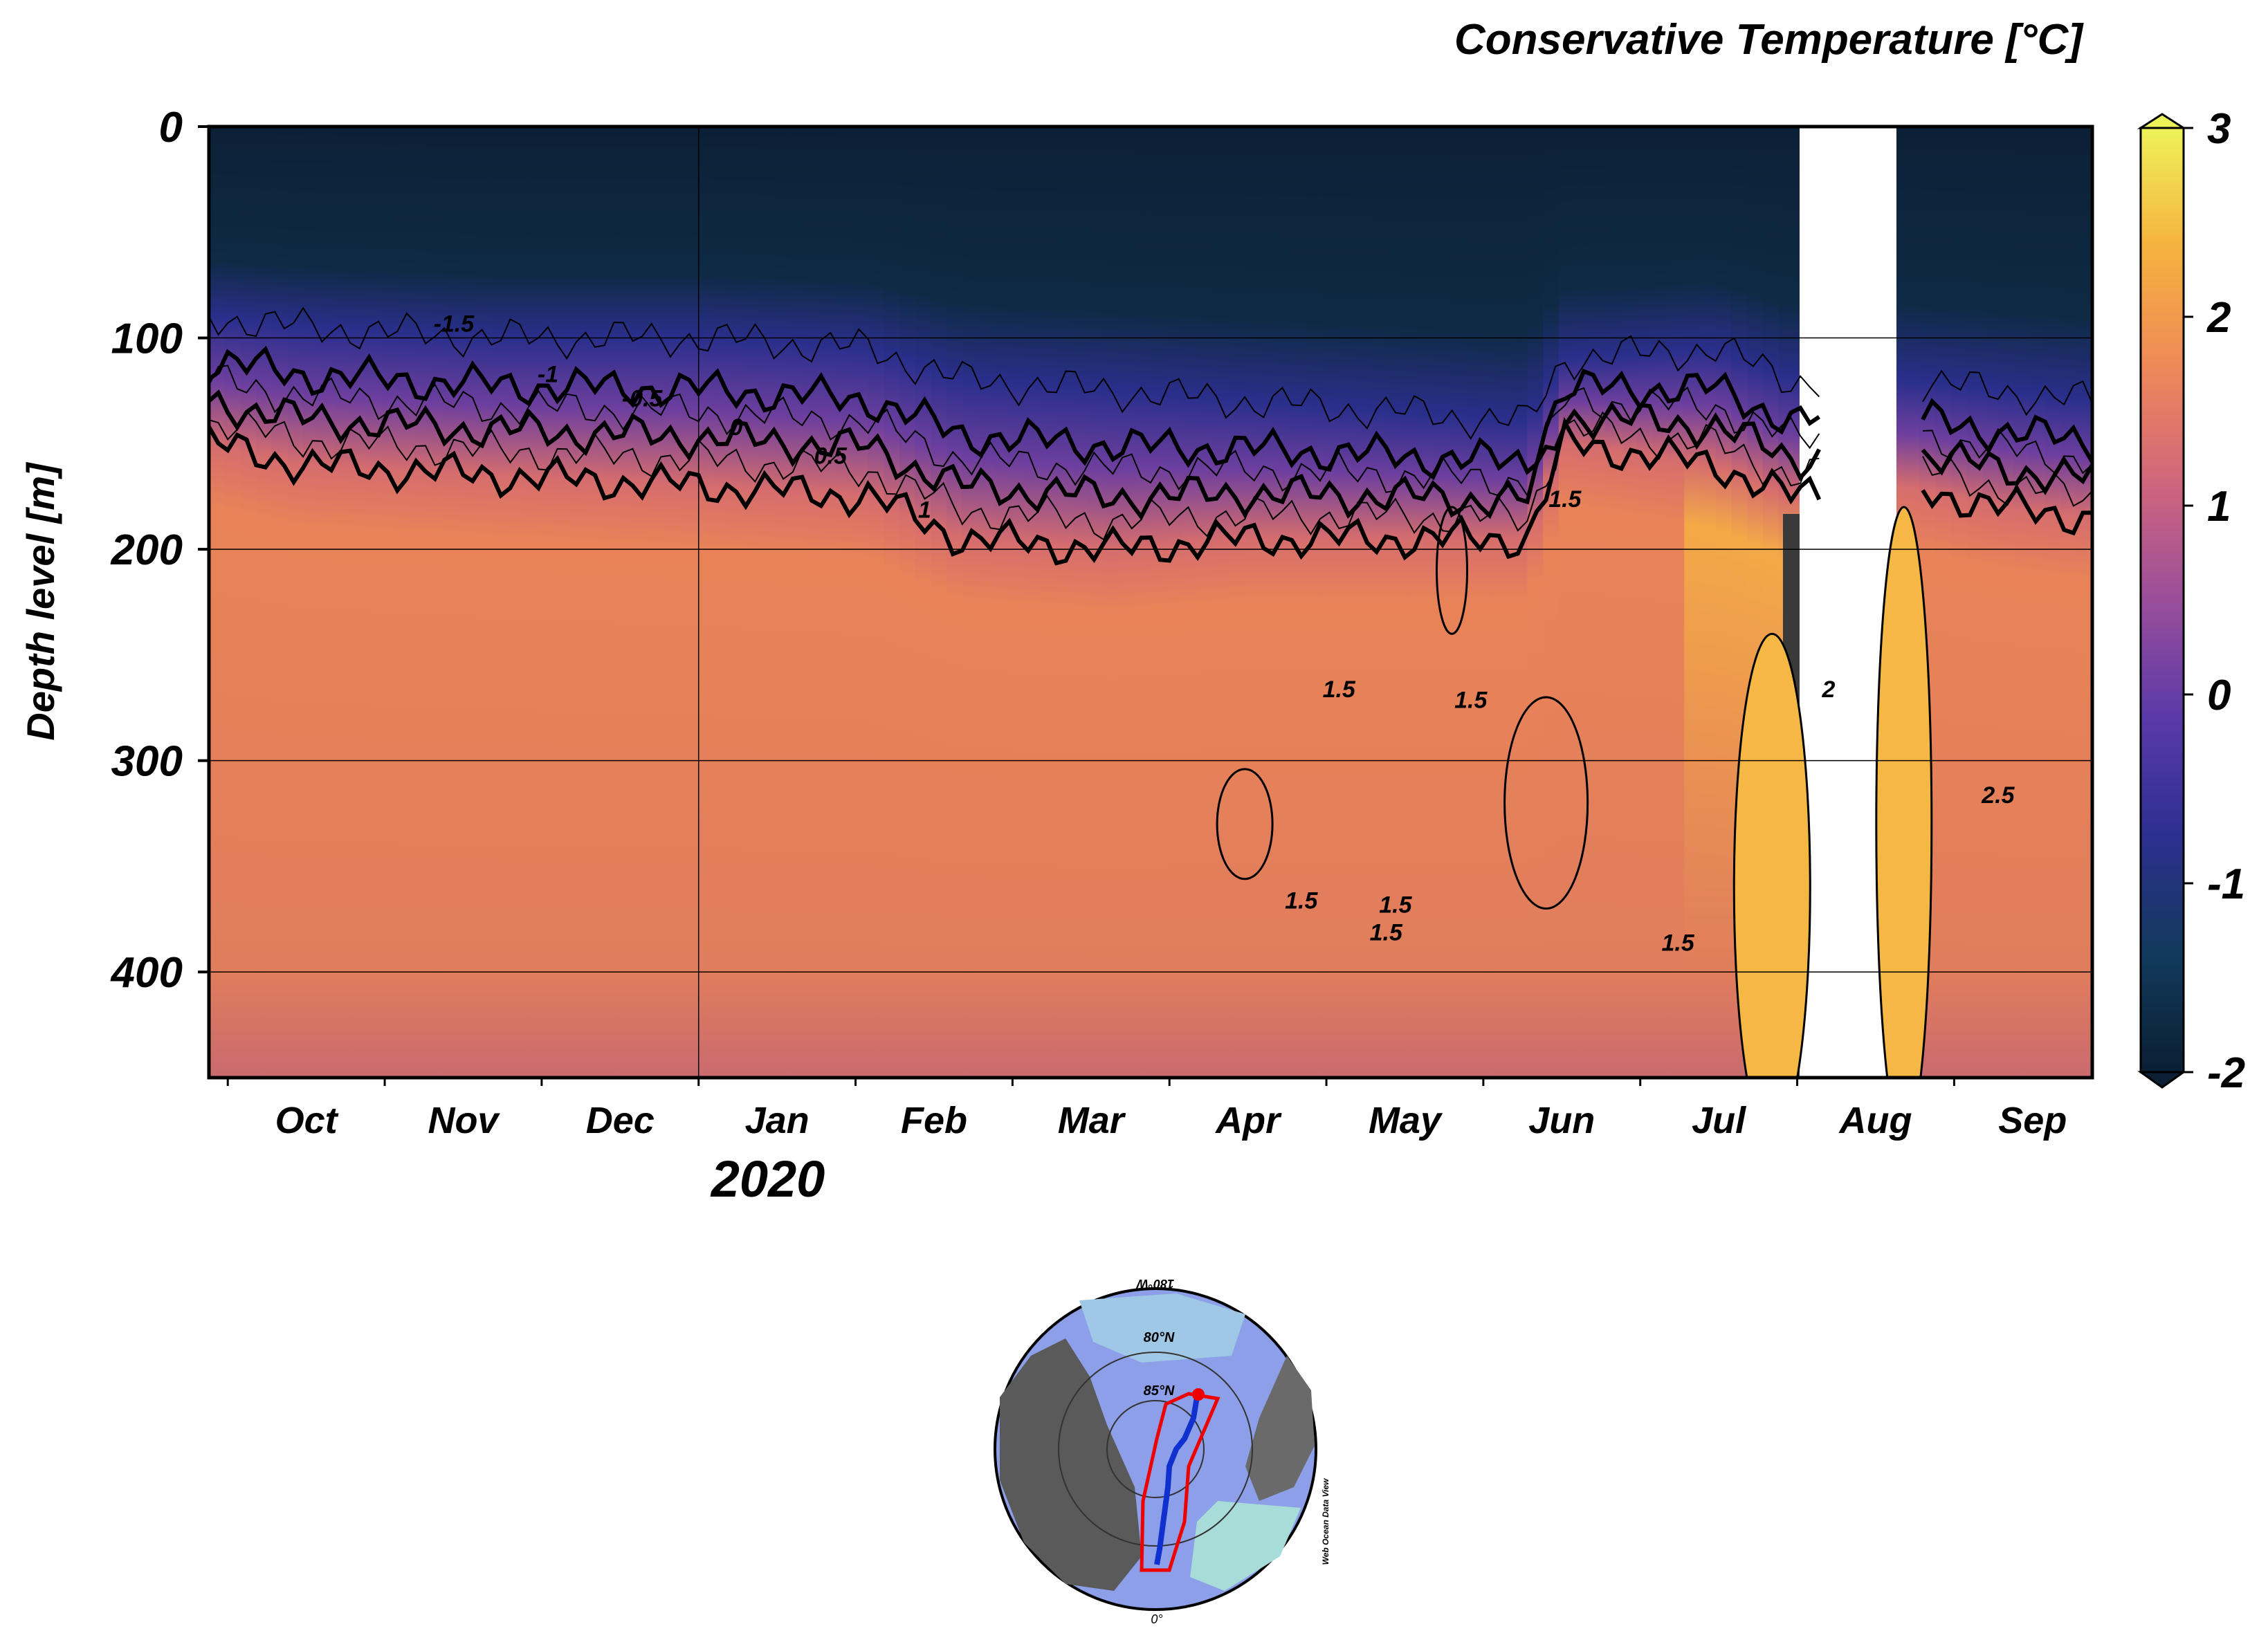  What do you see at coordinates (2226, 1073) in the screenshot?
I see `colorbar-tick-label: -2` at bounding box center [2226, 1073].